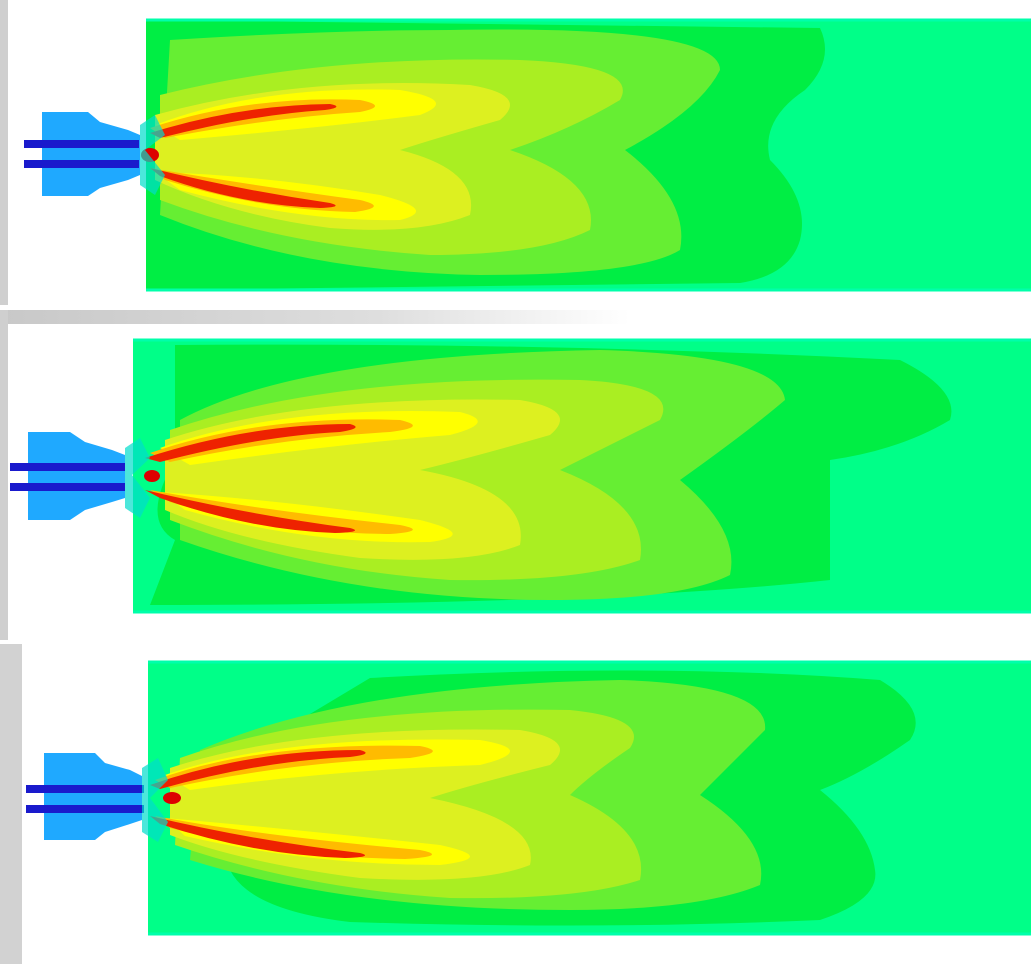  I want to click on background-strip-top, so click(4, 152).